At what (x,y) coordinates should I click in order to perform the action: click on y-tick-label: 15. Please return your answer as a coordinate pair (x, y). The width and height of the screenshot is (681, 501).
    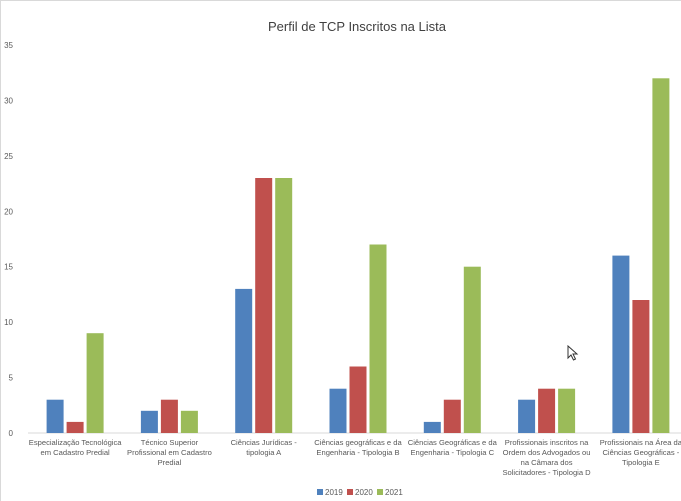
    Looking at the image, I should click on (8, 267).